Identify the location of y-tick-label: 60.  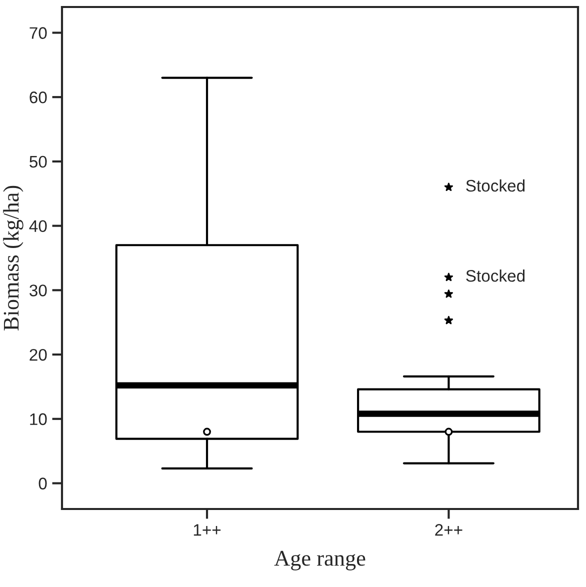
(38, 98).